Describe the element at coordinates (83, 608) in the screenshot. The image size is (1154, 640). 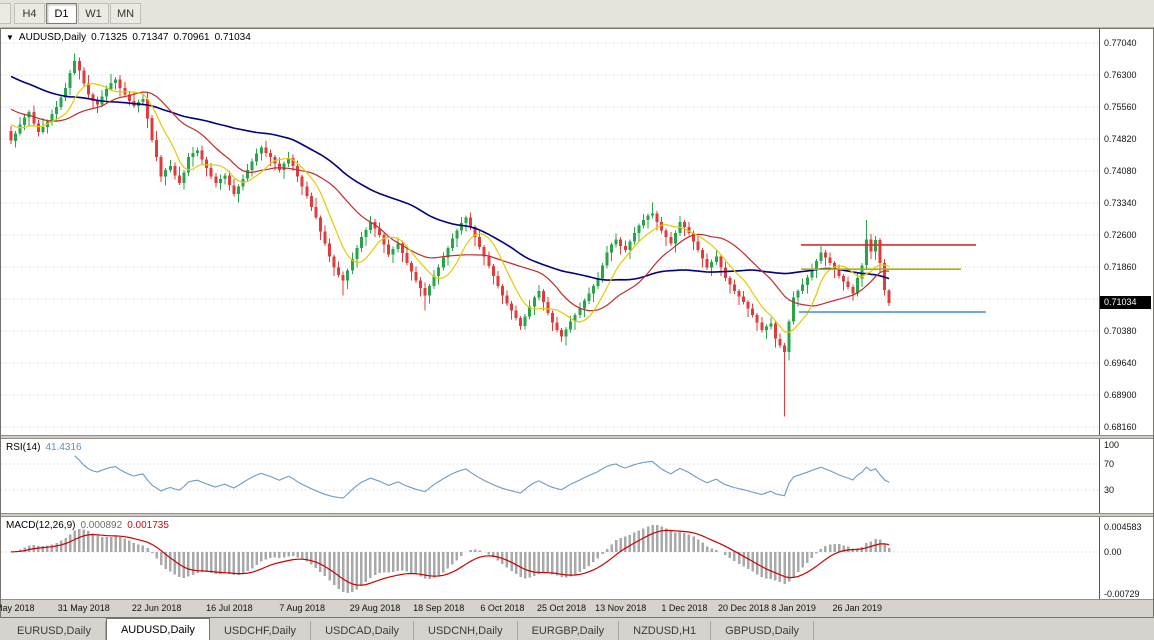
I see `date-axis-label: 31 May 2018` at that location.